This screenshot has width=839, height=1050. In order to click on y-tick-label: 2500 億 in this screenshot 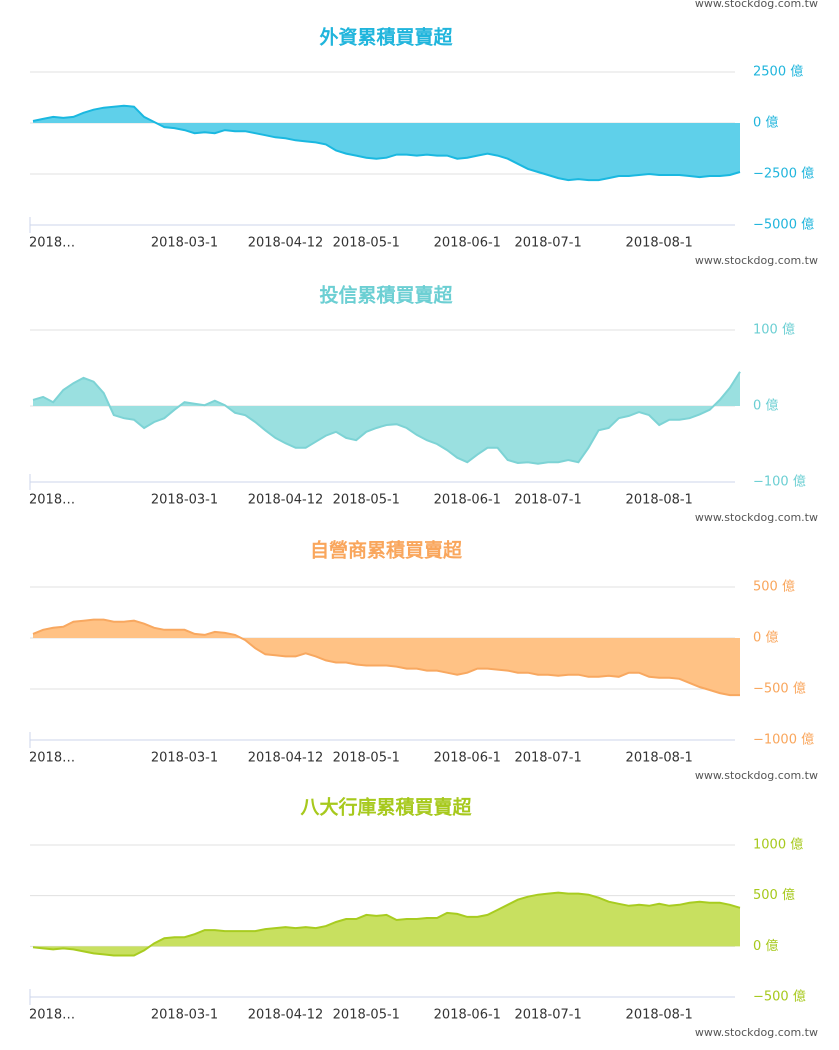, I will do `click(778, 72)`.